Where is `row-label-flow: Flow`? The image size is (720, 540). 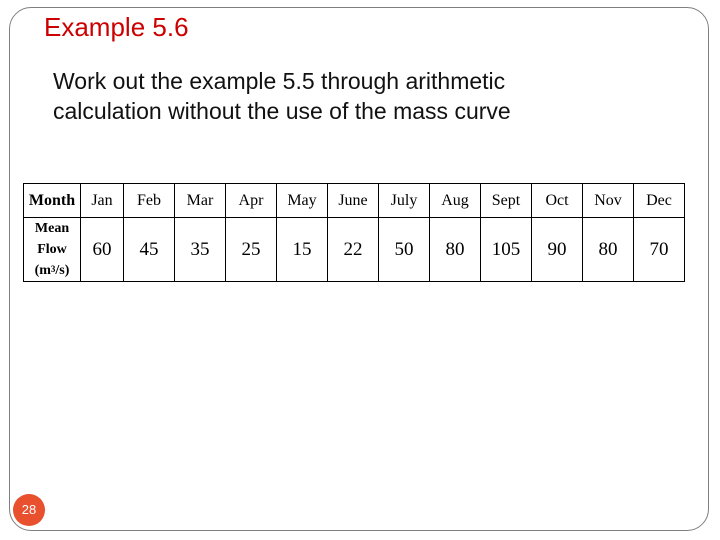 row-label-flow: Flow is located at coordinates (52, 249).